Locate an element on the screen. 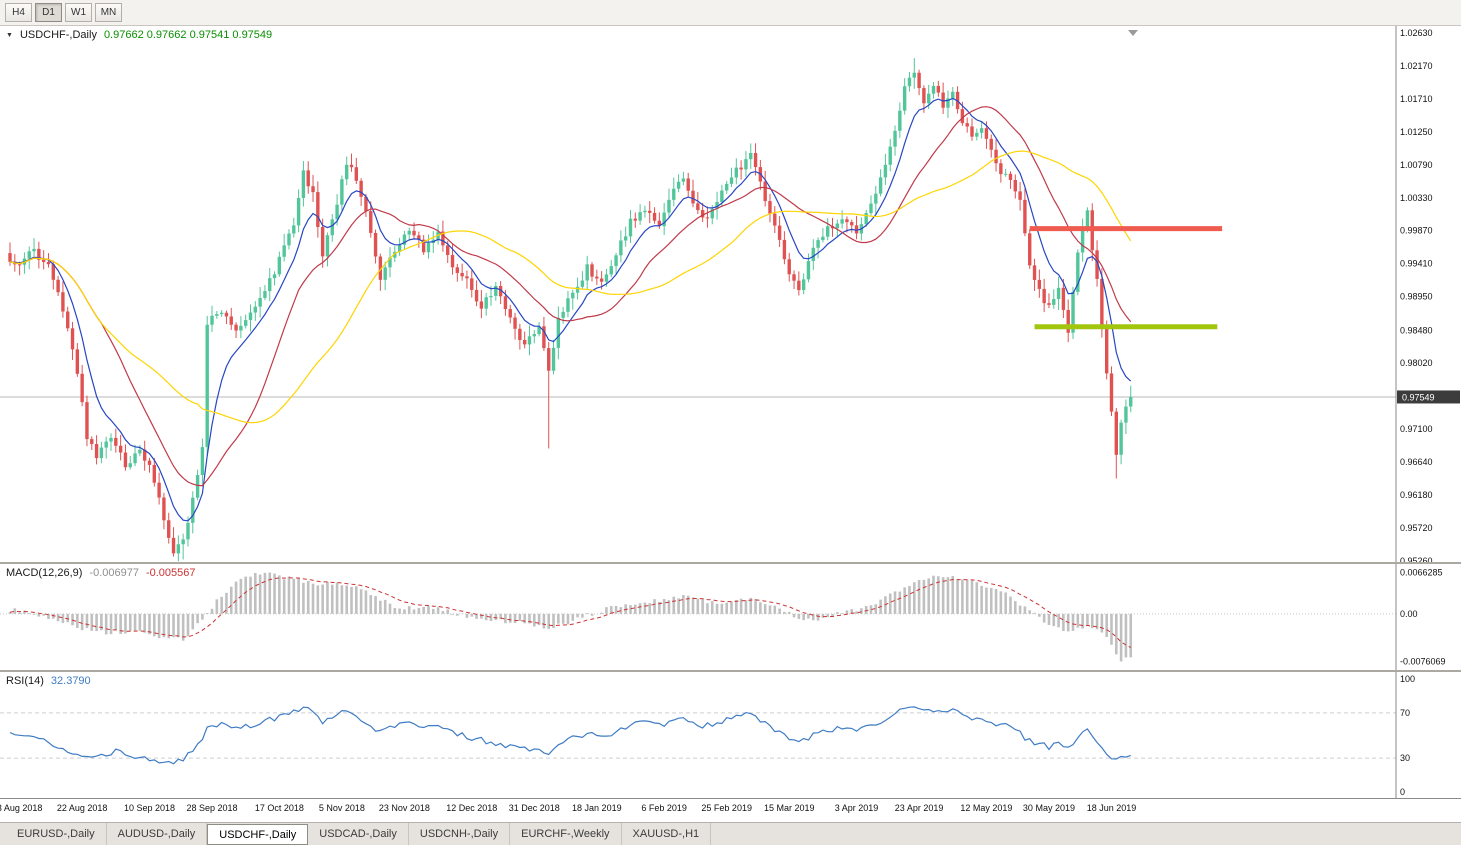 The image size is (1461, 845). chart-tab-usdcnh-daily: USDCNH-,Daily is located at coordinates (460, 834).